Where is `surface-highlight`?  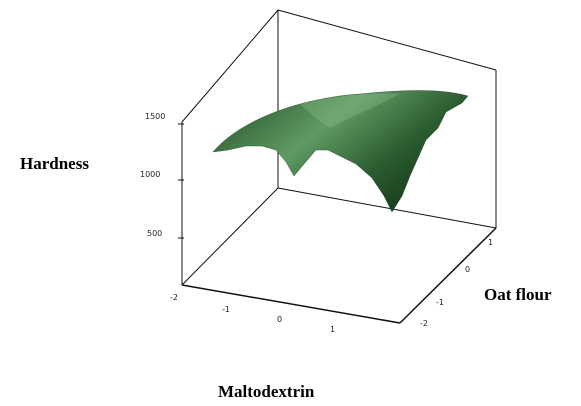 surface-highlight is located at coordinates (350, 110).